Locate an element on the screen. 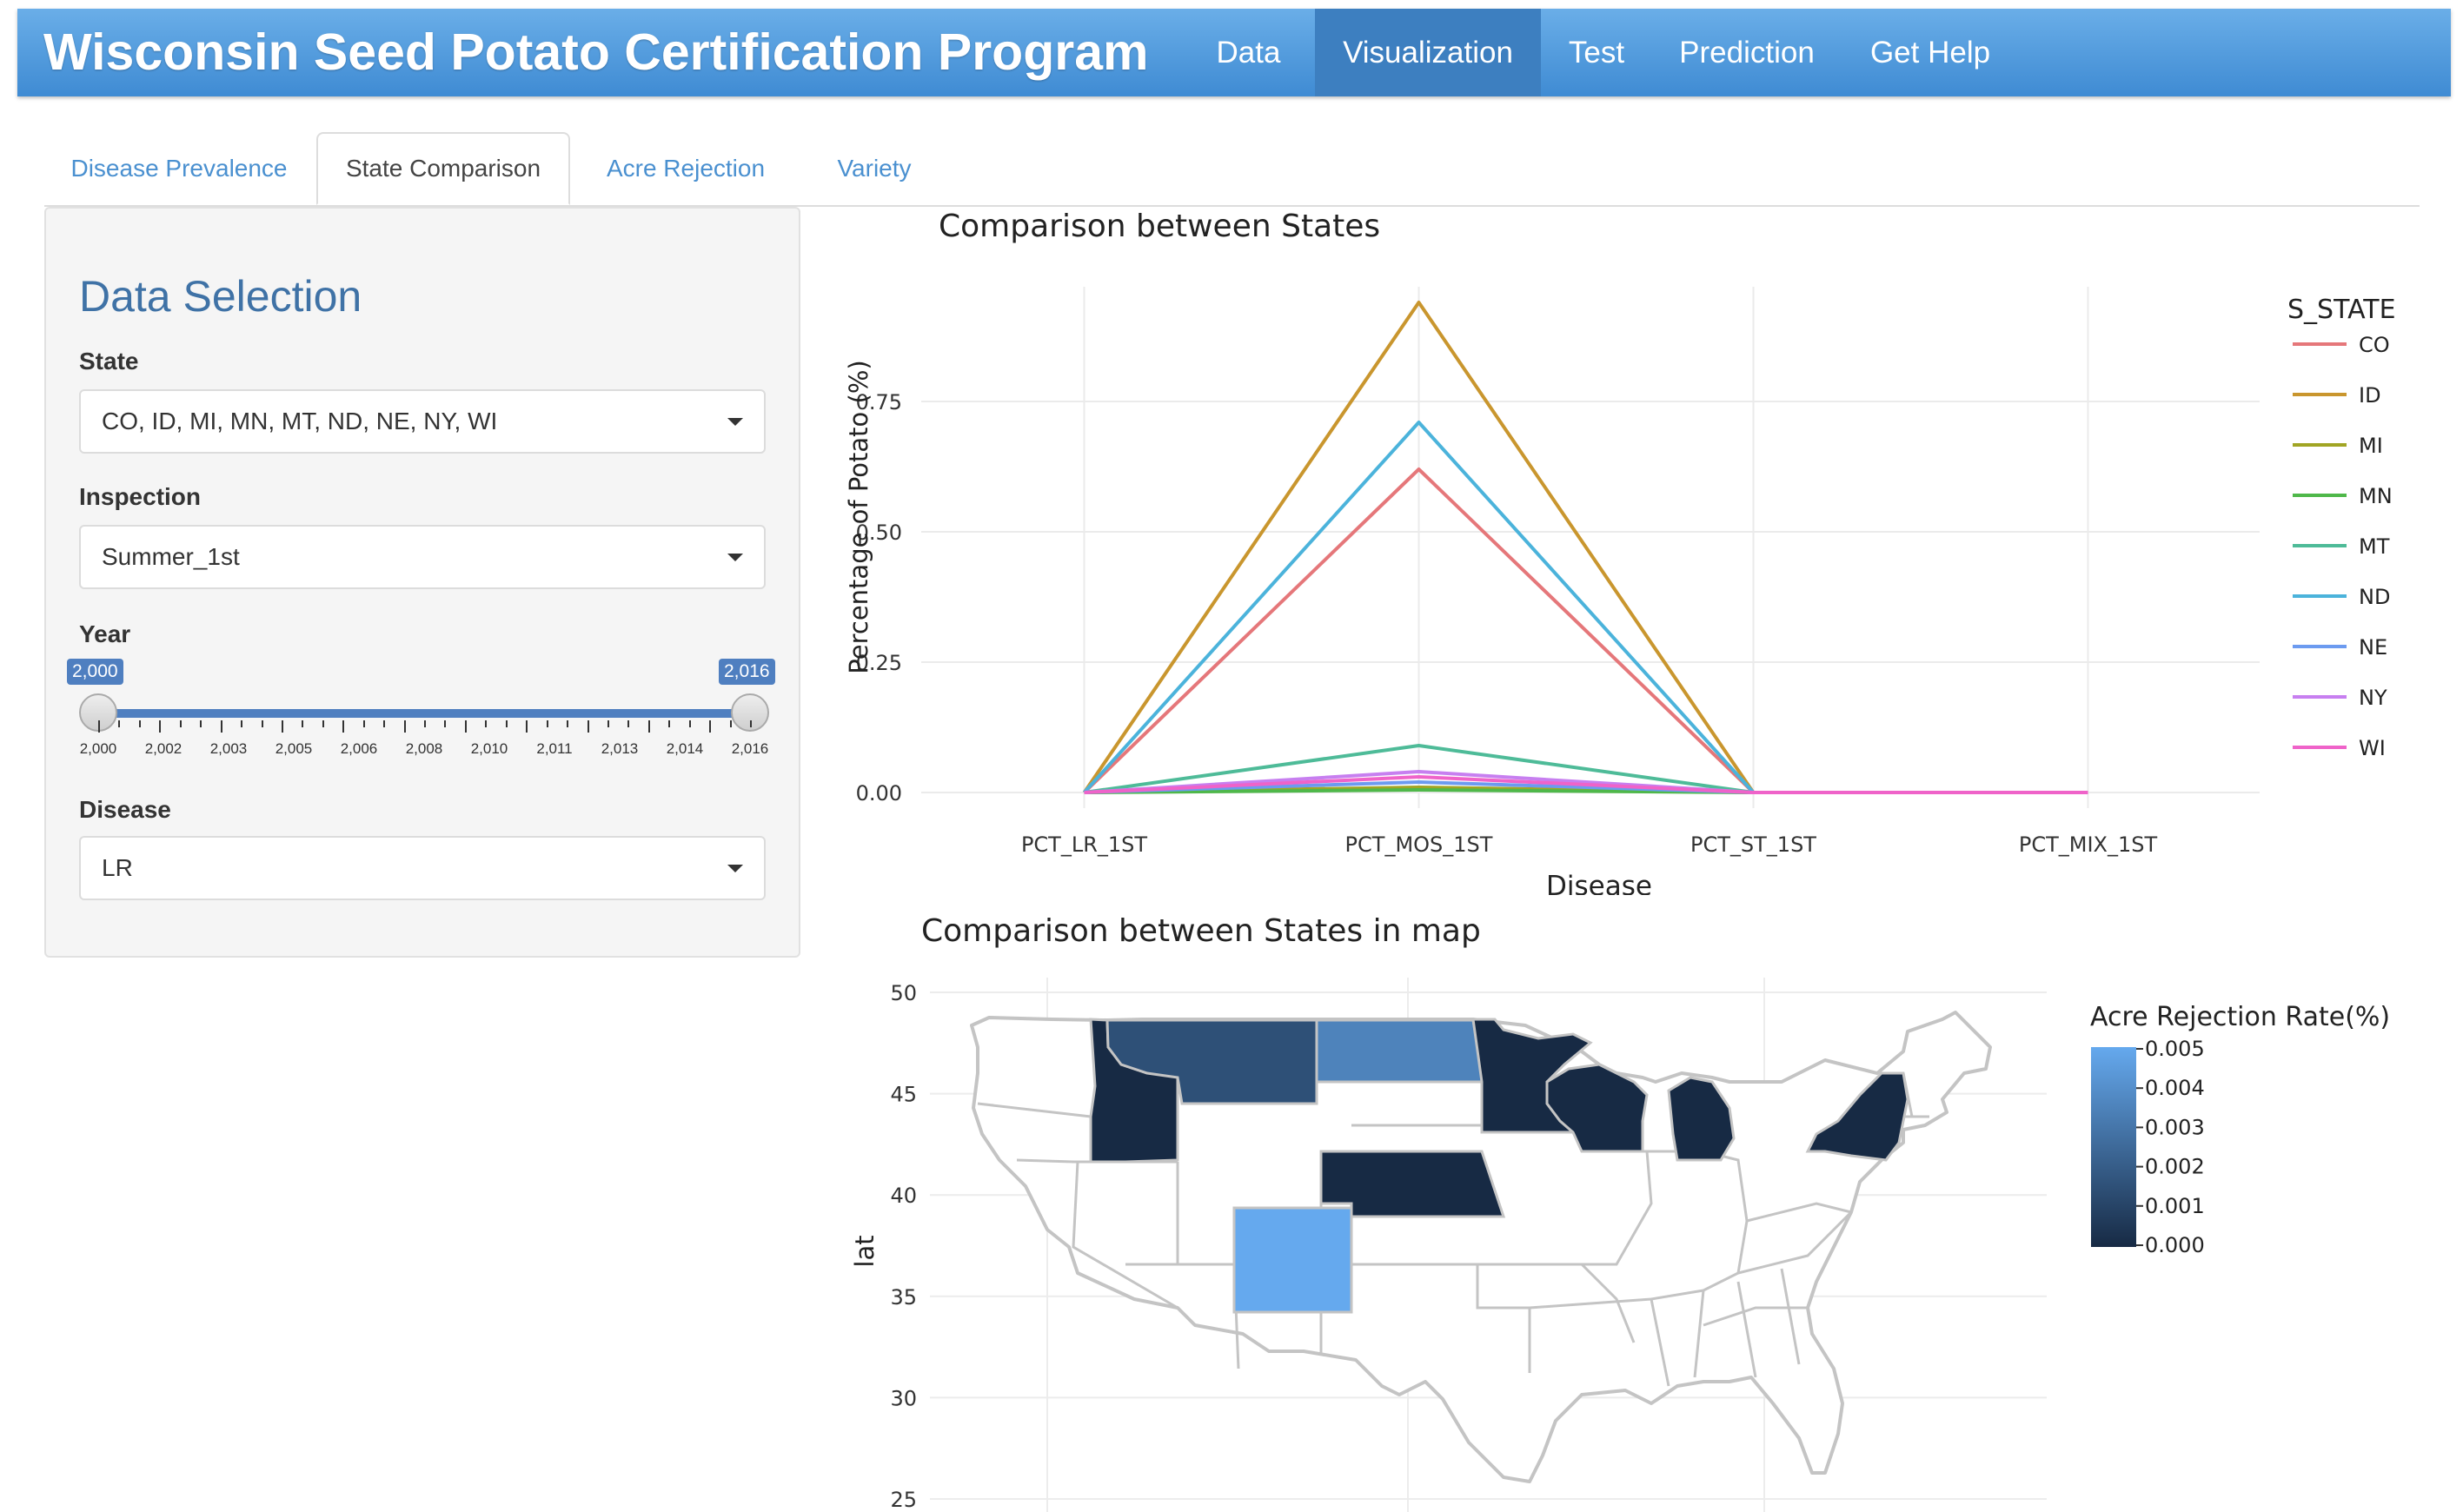 Image resolution: width=2463 pixels, height=1512 pixels. state-select: CO, ID, MI, MN, MT, ND, NE, NY, WI is located at coordinates (422, 421).